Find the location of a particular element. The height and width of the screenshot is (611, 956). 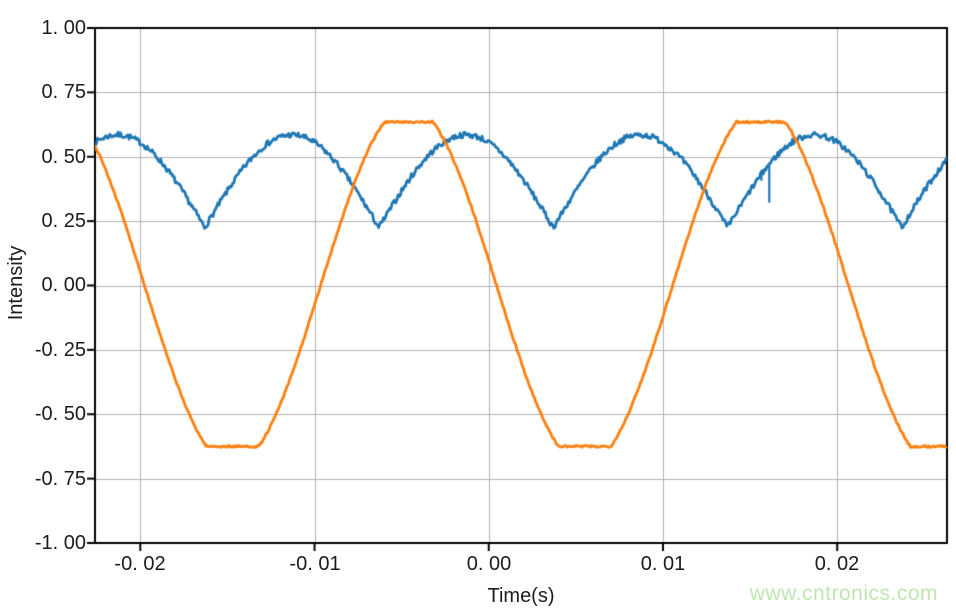

x-axis-title: Time(s) is located at coordinates (521, 596).